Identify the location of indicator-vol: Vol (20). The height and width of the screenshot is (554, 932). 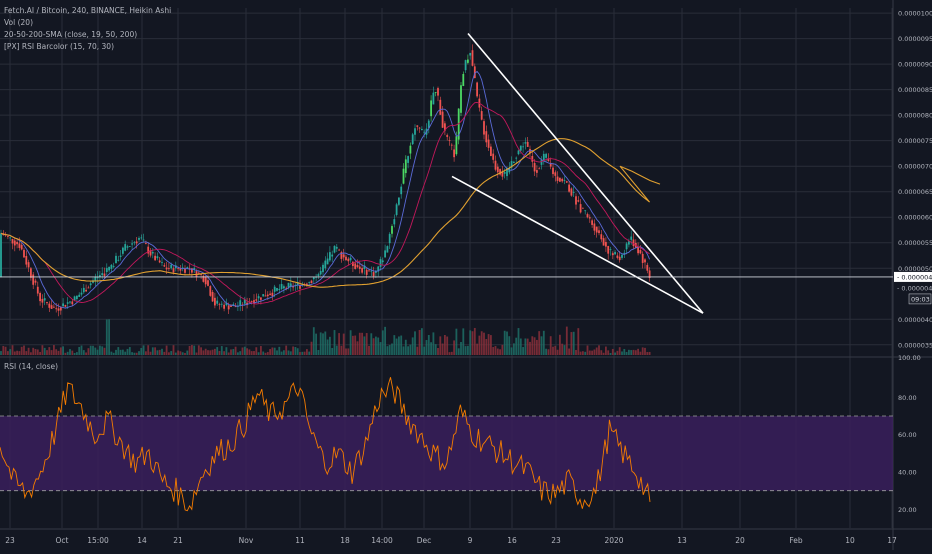
(18, 22).